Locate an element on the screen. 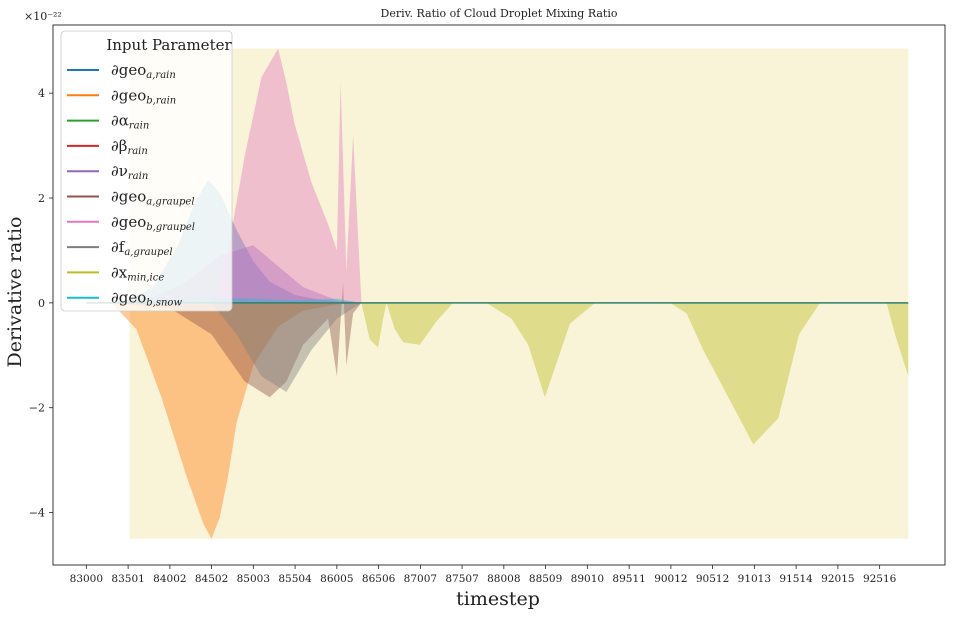 This screenshot has width=955, height=621. y-tick-label: 4 is located at coordinates (41, 93).